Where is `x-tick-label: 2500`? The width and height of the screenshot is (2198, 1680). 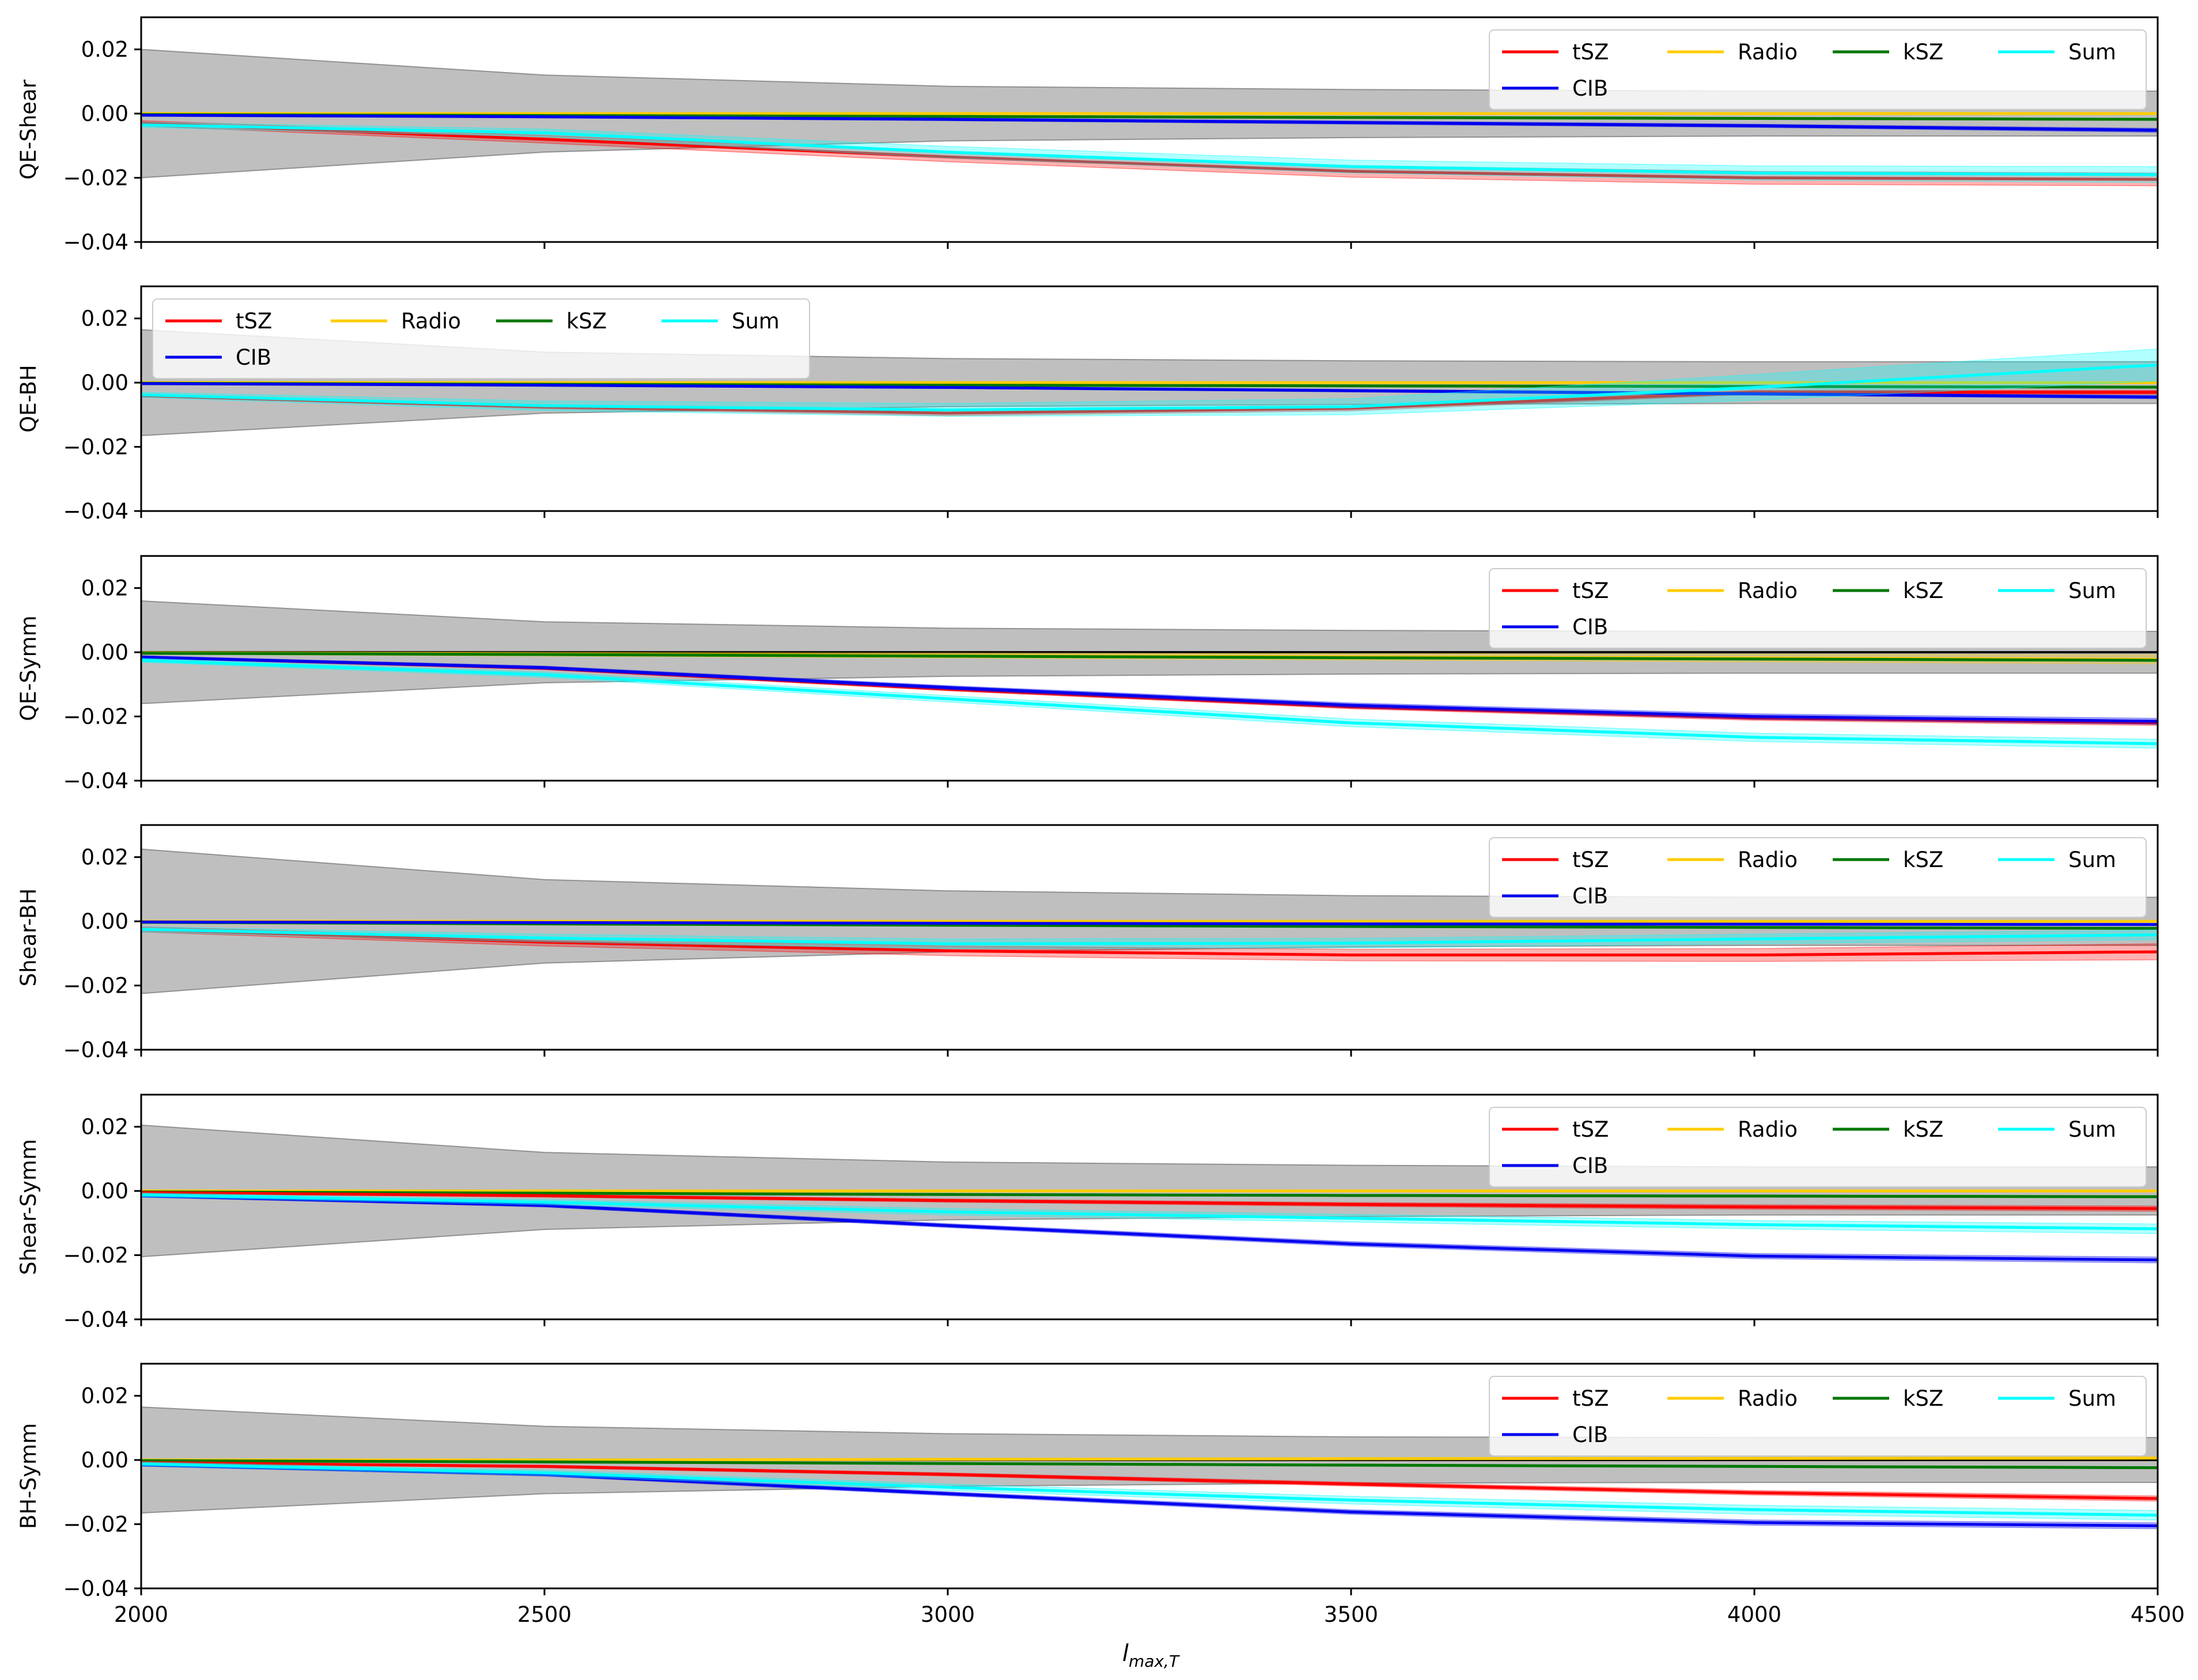
x-tick-label: 2500 is located at coordinates (544, 1615).